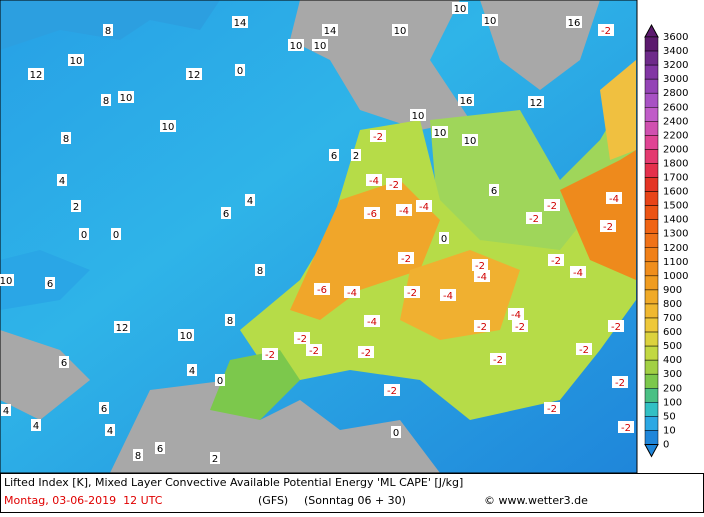 The width and height of the screenshot is (704, 517). Describe the element at coordinates (536, 500) in the screenshot. I see `footer-credit: © www.wetter3.de` at that location.